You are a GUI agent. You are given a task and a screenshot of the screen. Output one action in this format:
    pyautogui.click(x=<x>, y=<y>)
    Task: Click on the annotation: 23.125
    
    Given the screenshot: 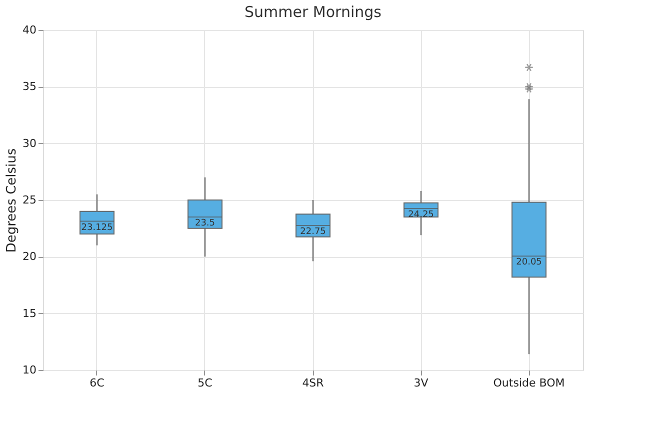 What is the action you would take?
    pyautogui.click(x=97, y=227)
    